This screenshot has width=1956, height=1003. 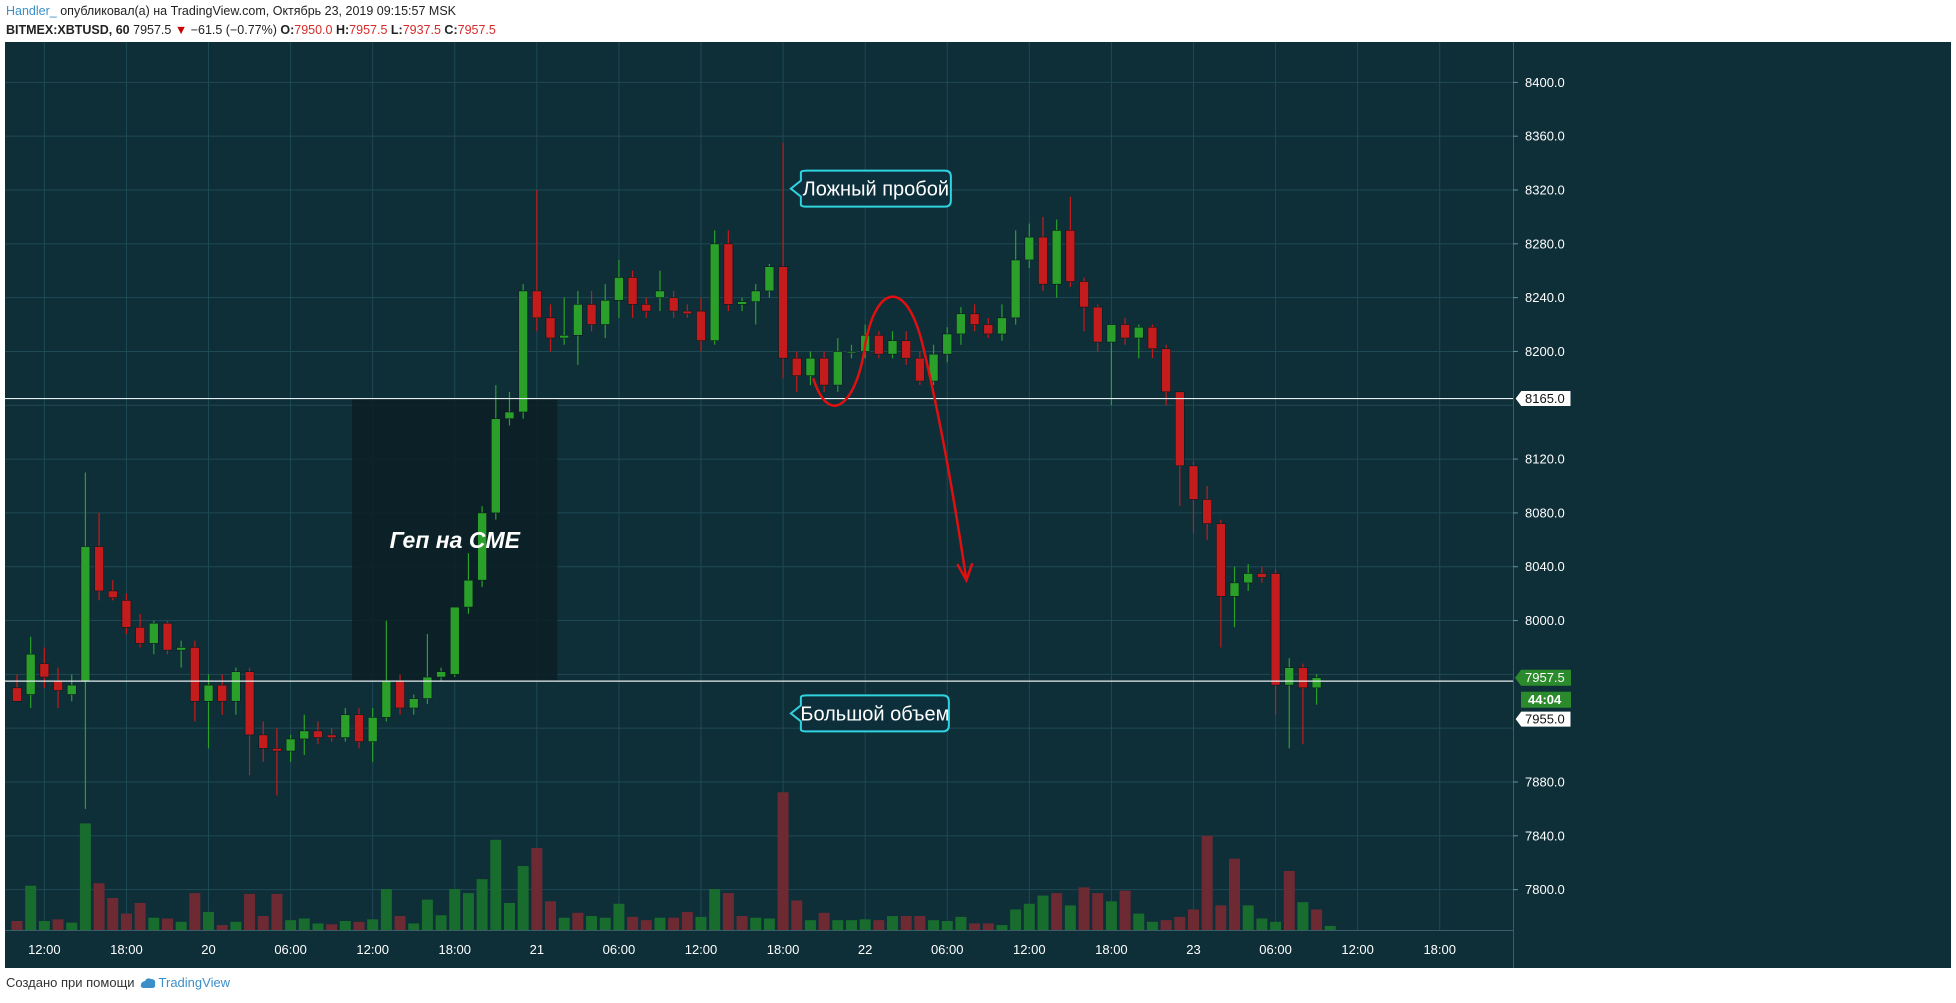 What do you see at coordinates (673, 861) in the screenshot?
I see `volume-bars` at bounding box center [673, 861].